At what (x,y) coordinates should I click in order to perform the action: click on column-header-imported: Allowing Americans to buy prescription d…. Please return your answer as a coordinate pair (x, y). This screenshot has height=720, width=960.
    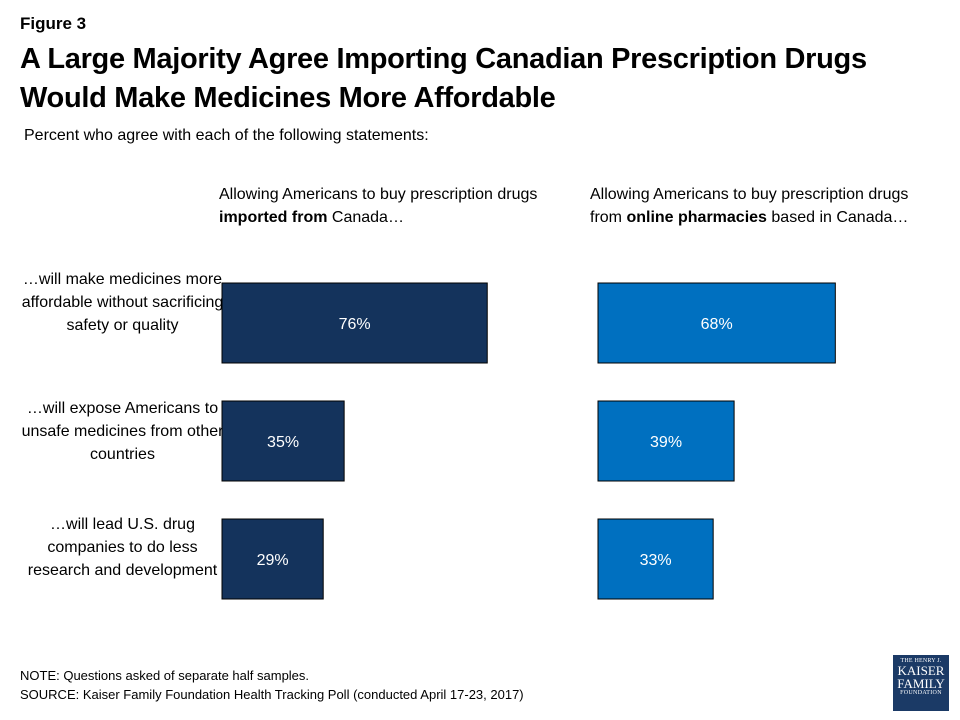
    Looking at the image, I should click on (379, 206).